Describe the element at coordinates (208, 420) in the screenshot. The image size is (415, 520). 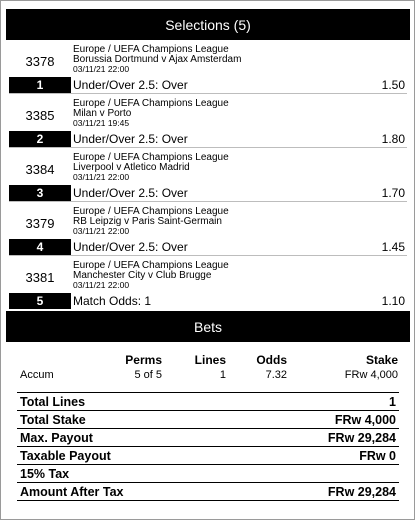
I see `total-stake-row: Total Stake FRw 4,000` at that location.